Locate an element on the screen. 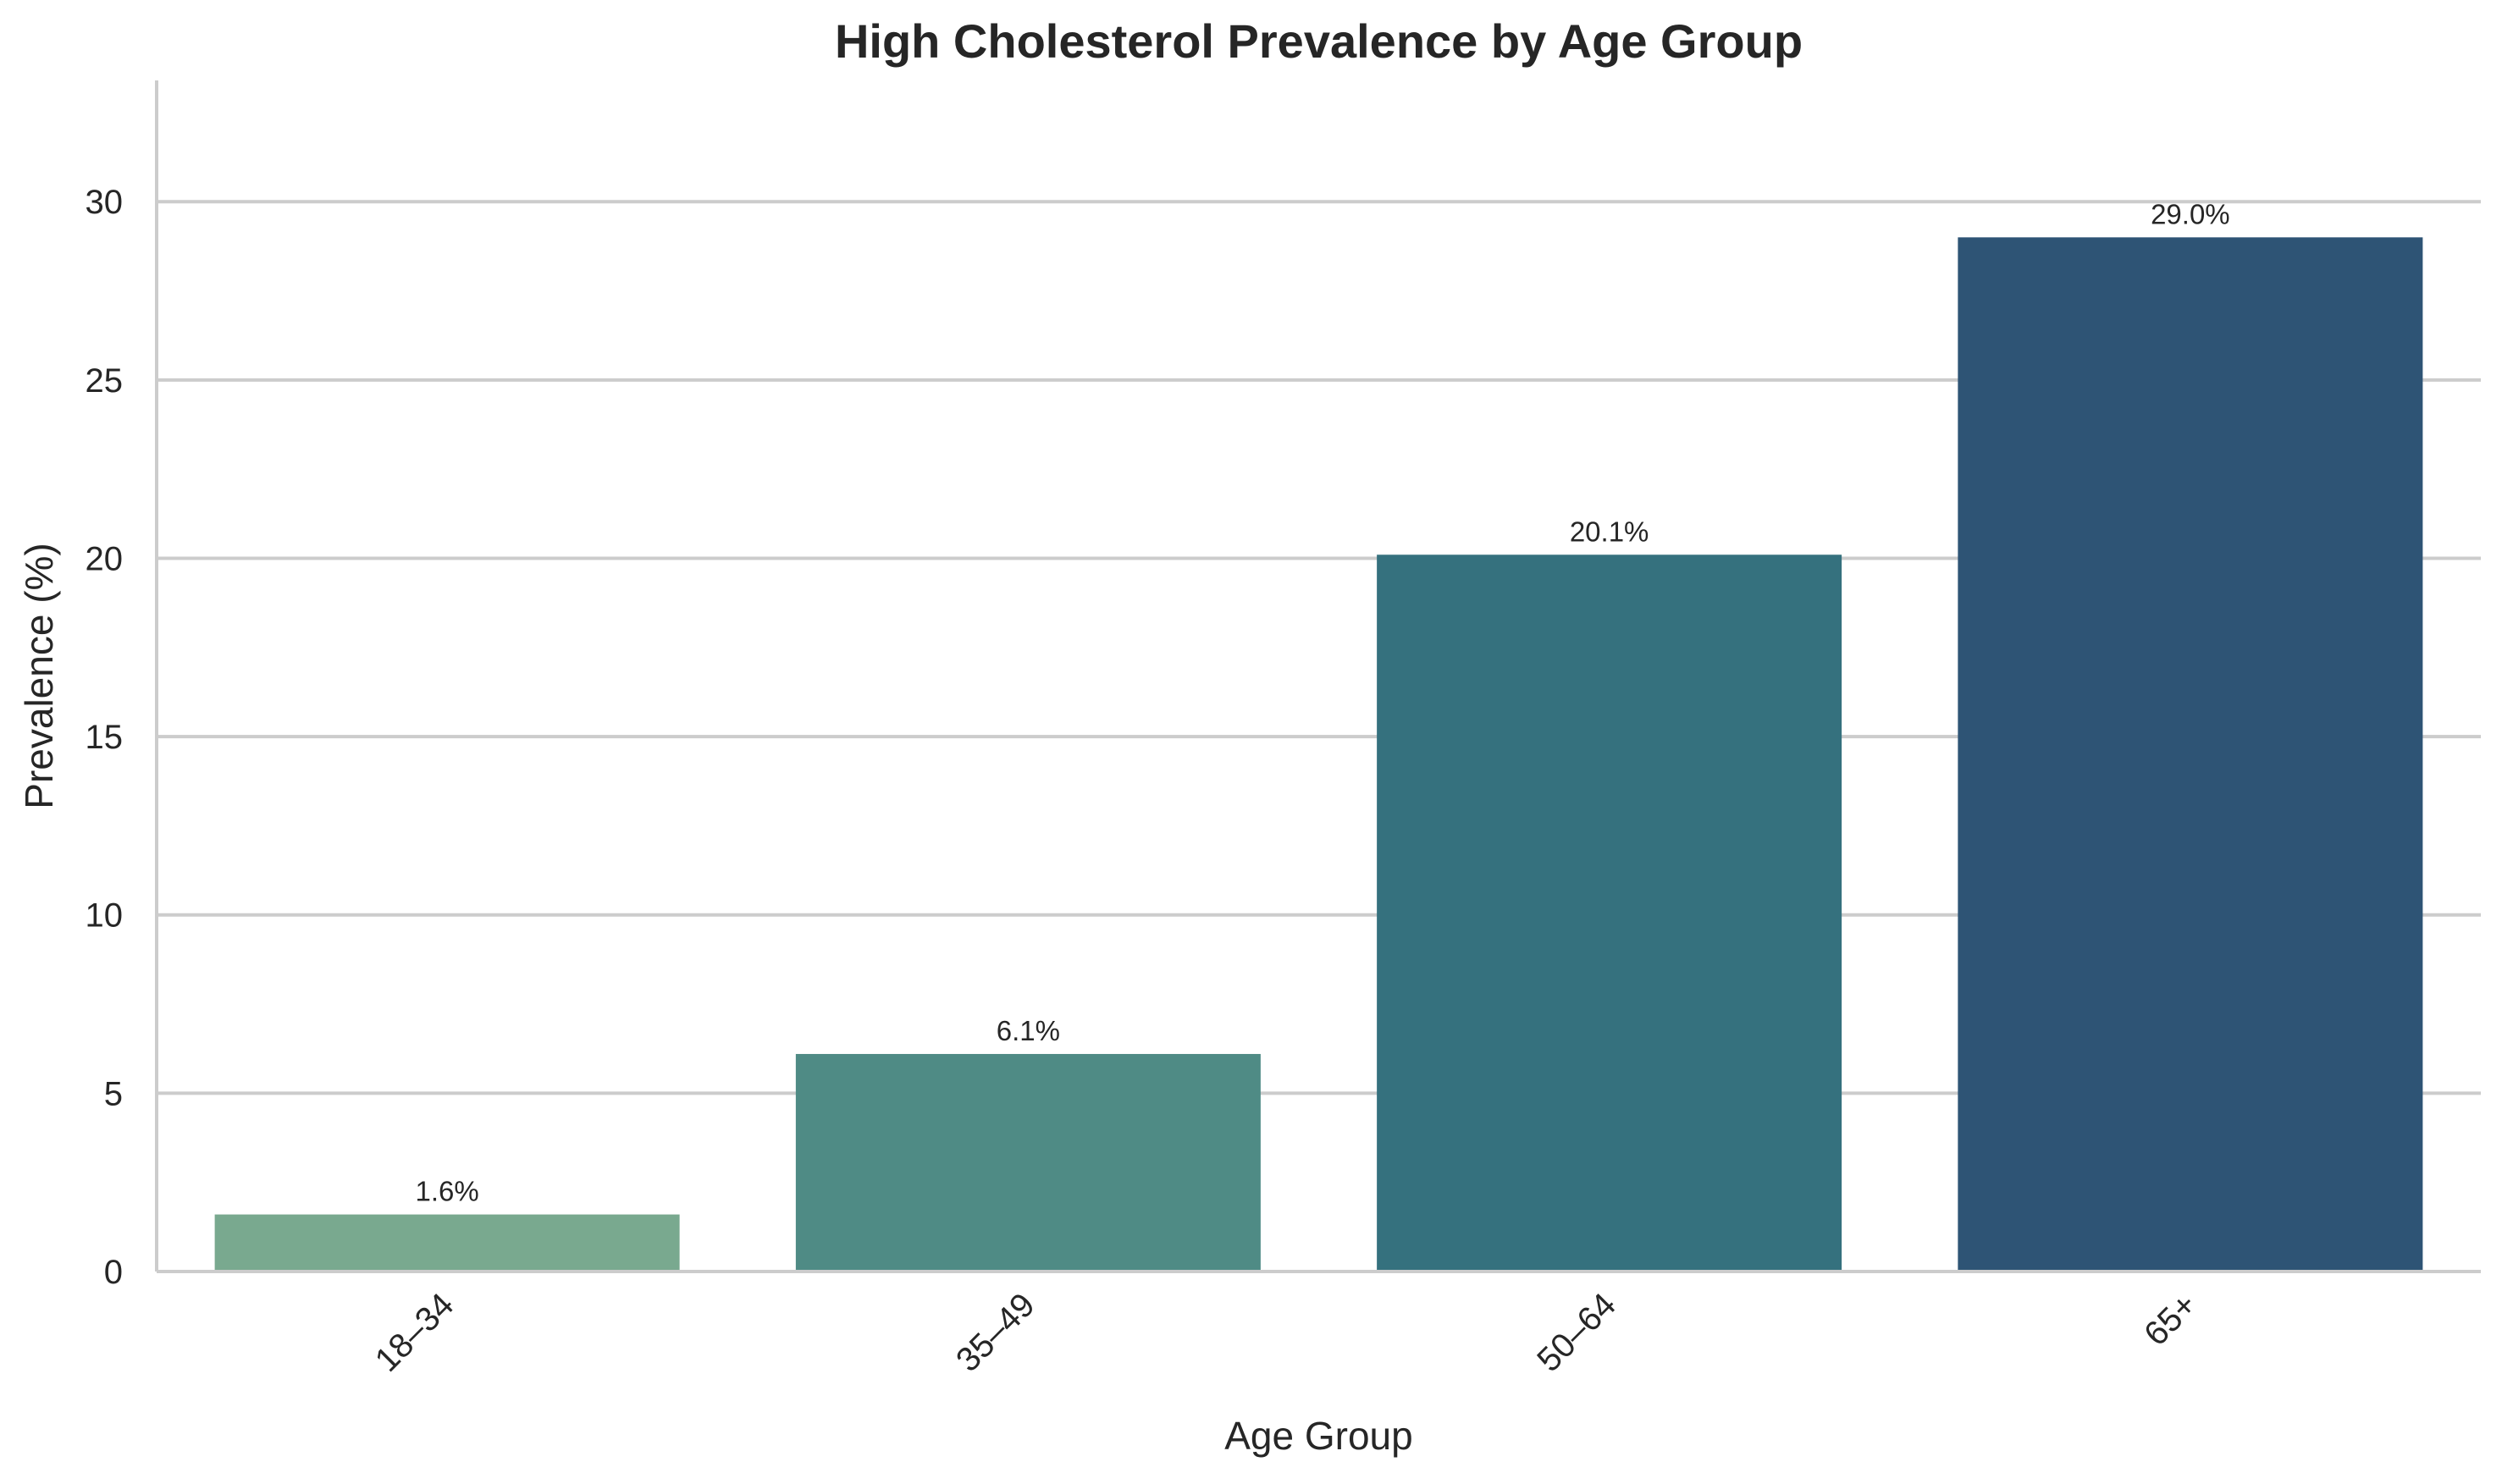 This screenshot has width=2502, height=1484. y-tick-label: 30 is located at coordinates (105, 202).